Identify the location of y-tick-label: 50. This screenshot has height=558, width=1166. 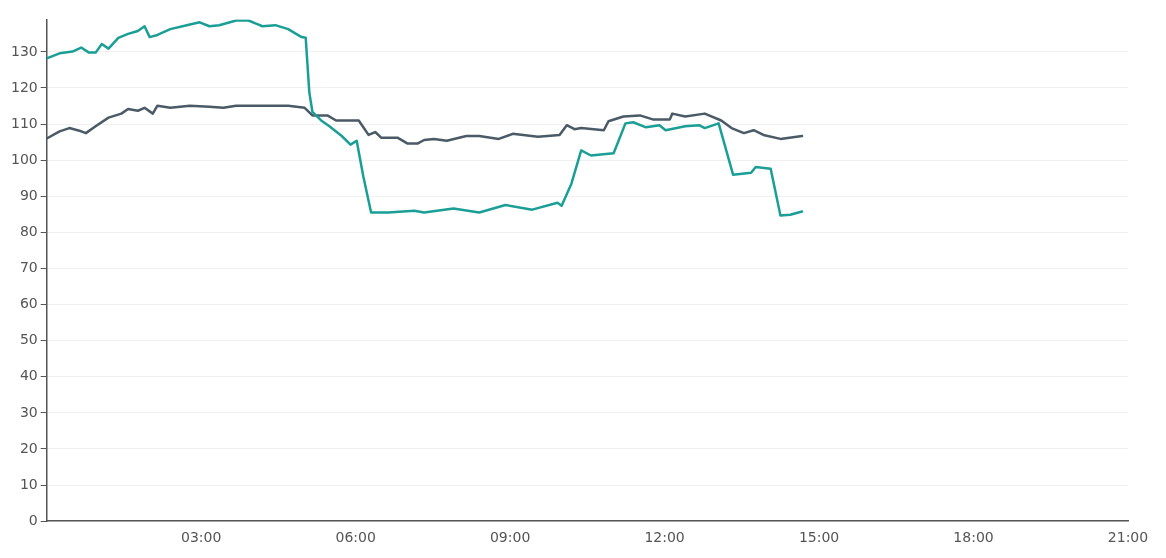
(28, 339).